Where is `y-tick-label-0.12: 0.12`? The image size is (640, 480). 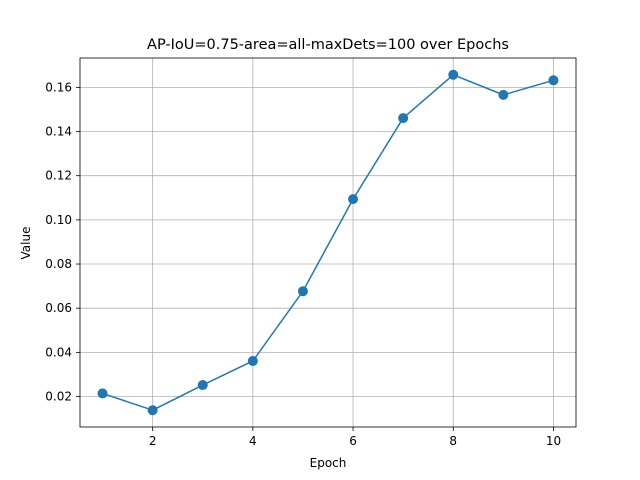
y-tick-label-0.12: 0.12 is located at coordinates (58, 176).